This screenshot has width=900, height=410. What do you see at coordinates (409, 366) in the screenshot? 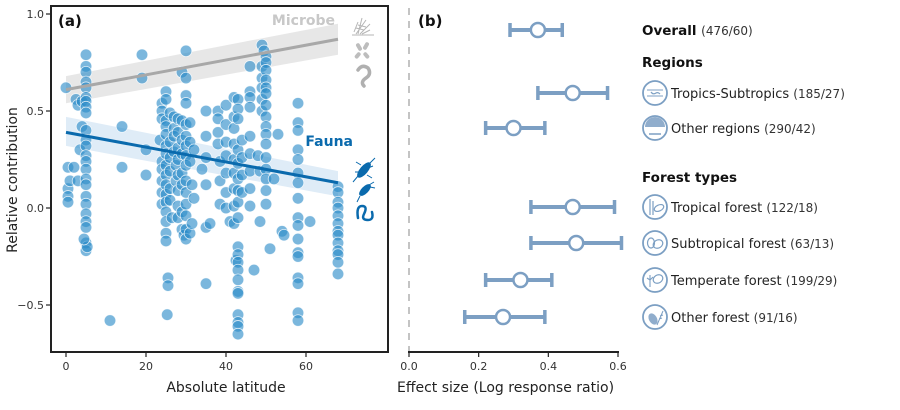
I see `x-tick-label-b: 0.0` at bounding box center [409, 366].